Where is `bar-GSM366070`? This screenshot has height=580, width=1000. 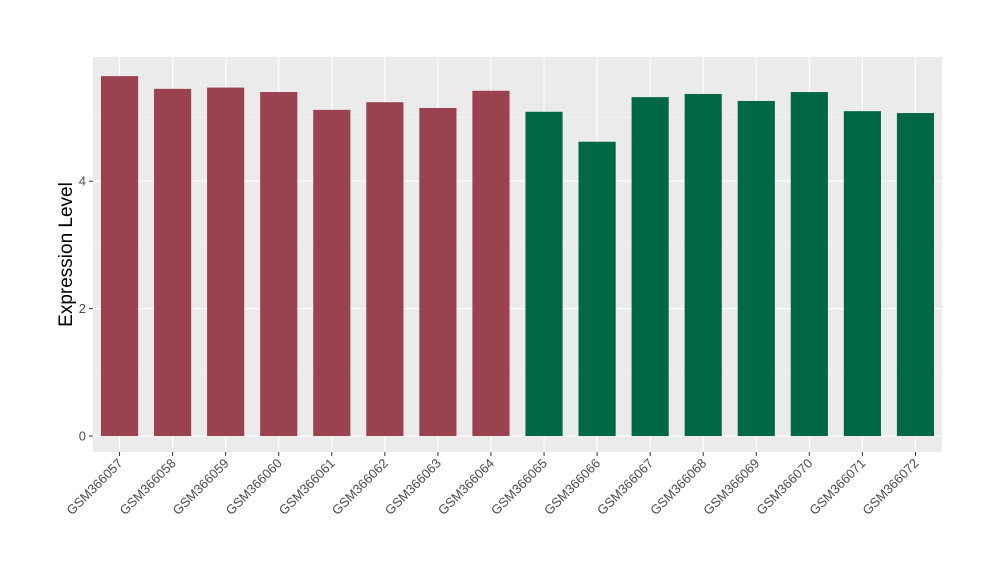
bar-GSM366070 is located at coordinates (809, 264).